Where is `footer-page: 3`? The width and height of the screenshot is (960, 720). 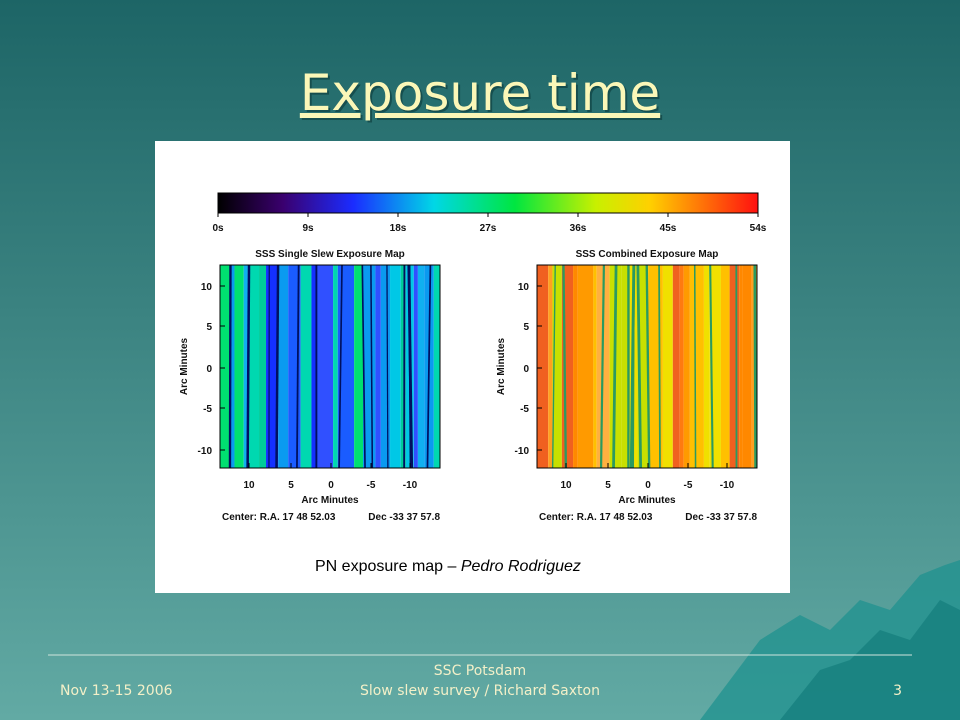 footer-page: 3 is located at coordinates (897, 691).